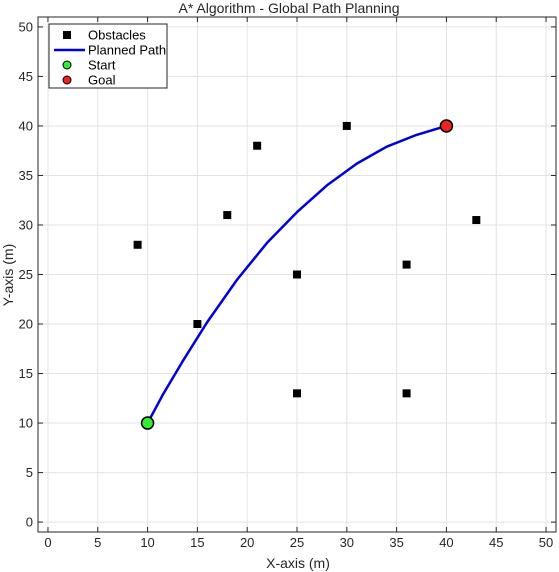 This screenshot has height=572, width=559. What do you see at coordinates (546, 542) in the screenshot?
I see `x-tick-label: 50` at bounding box center [546, 542].